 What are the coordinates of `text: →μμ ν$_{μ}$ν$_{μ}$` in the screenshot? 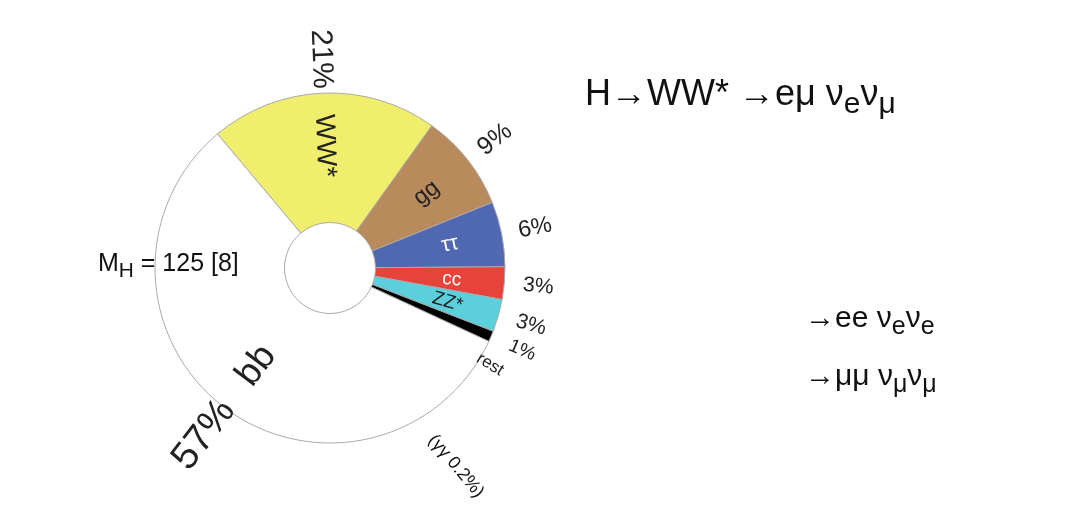 It's located at (871, 378).